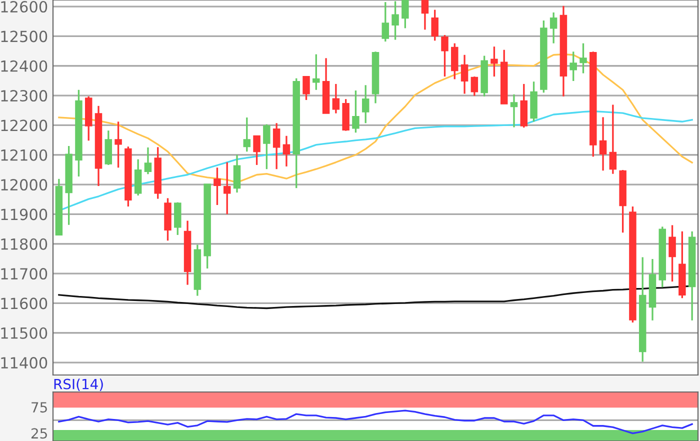 The image size is (700, 441). I want to click on y-tick-label: 12300, so click(24, 96).